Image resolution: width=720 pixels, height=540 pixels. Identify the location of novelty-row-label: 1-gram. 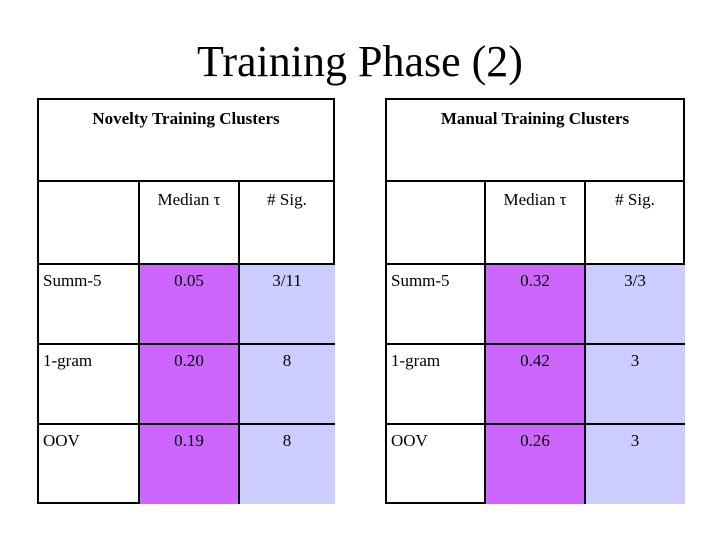
(68, 360).